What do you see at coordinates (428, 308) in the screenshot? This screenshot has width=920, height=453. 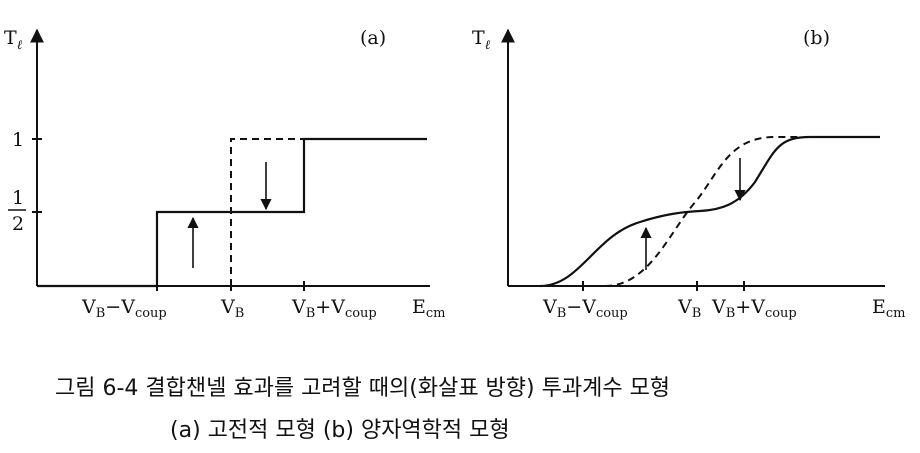 I see `panel-a-x-label: Ecm` at bounding box center [428, 308].